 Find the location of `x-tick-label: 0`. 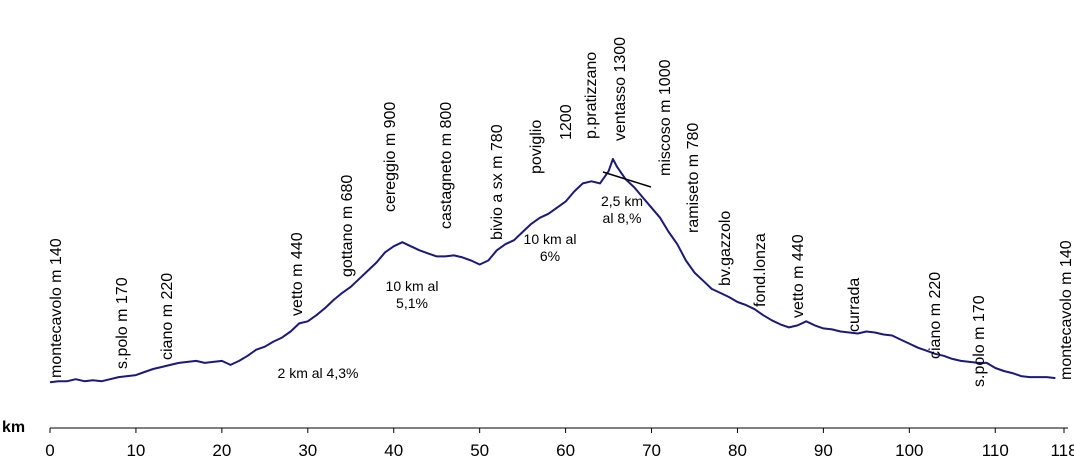

x-tick-label: 0 is located at coordinates (49, 450).